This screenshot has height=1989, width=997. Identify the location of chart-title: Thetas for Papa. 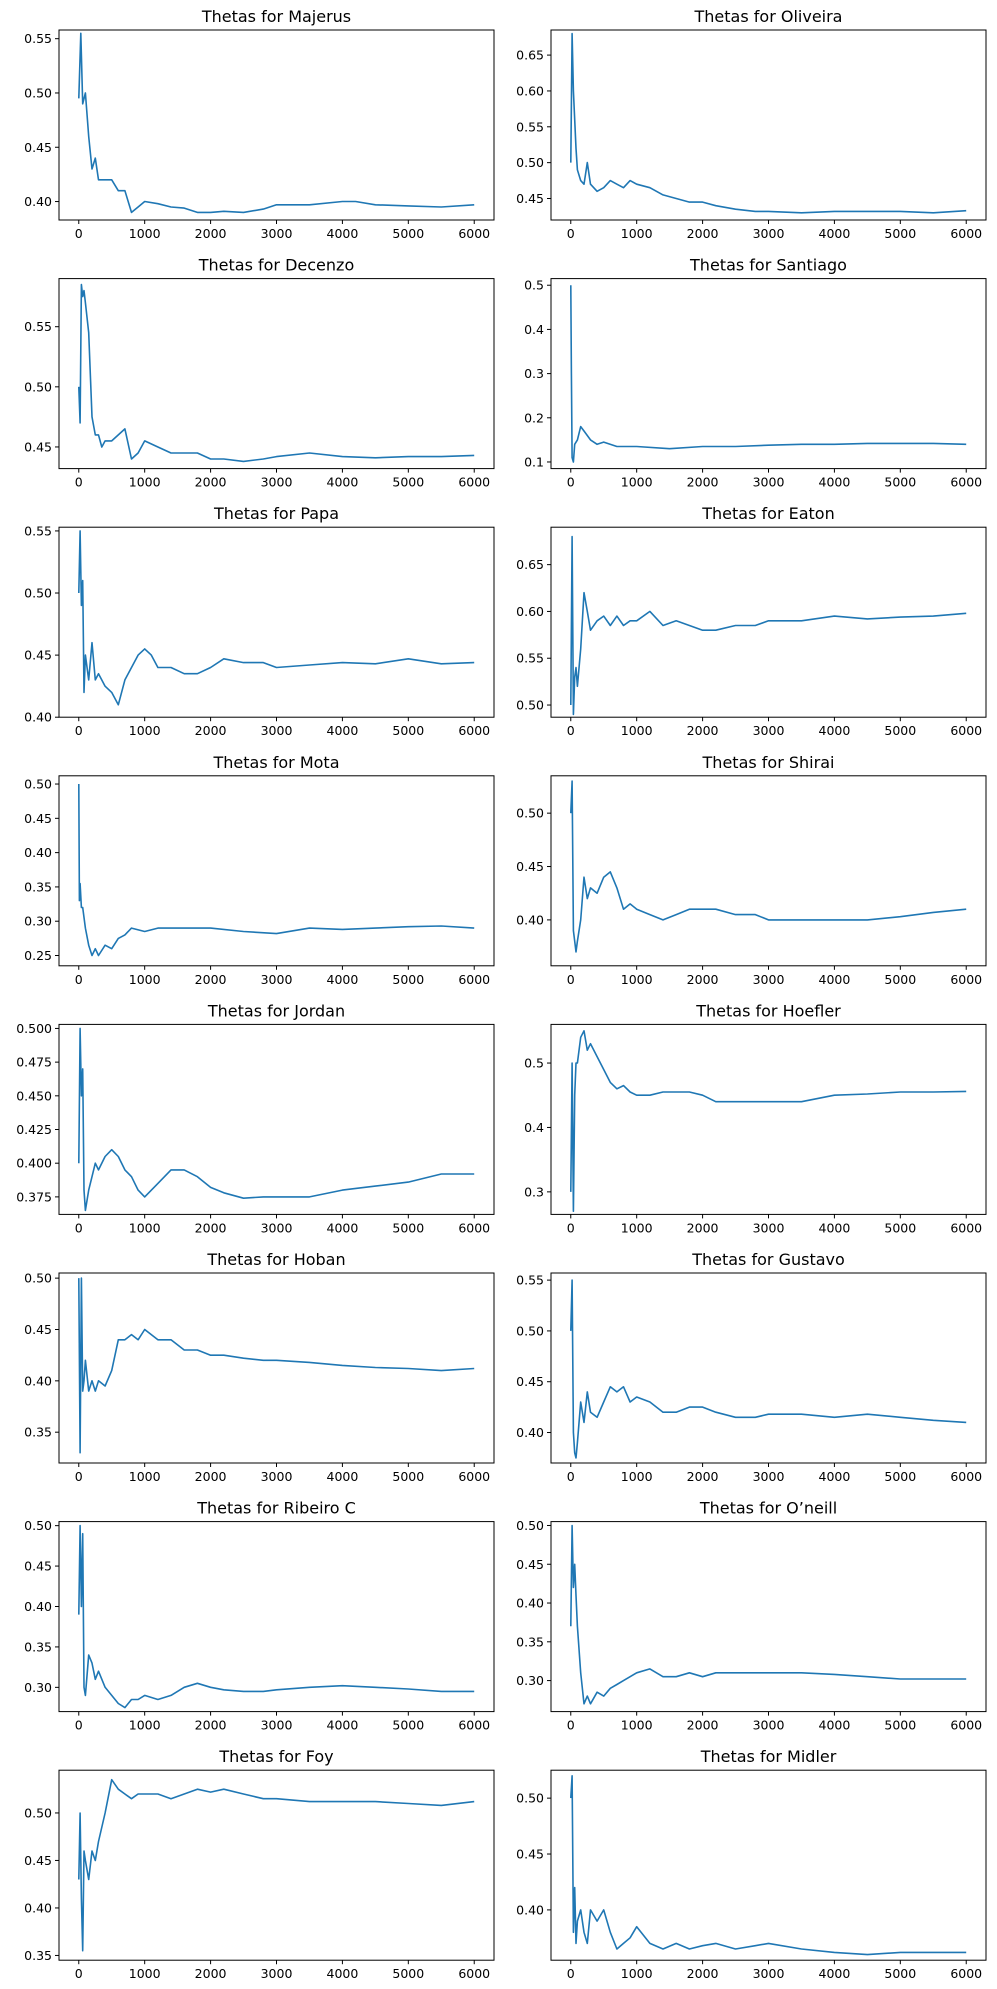
(276, 513).